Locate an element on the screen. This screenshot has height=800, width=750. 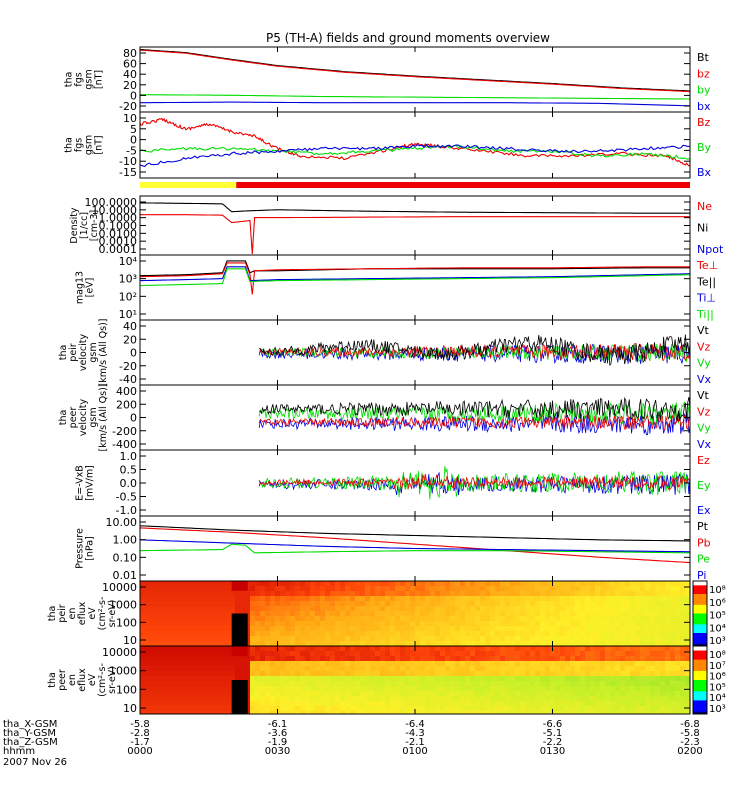
colorbar-tick-label: 10⁶ is located at coordinates (717, 603).